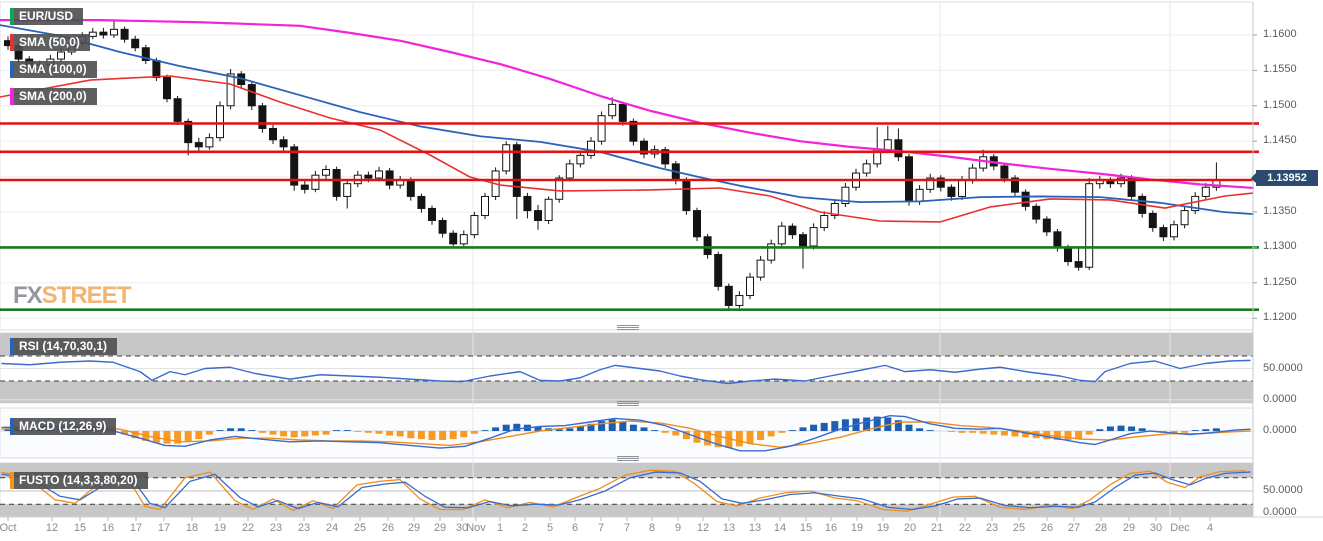 Image resolution: width=1323 pixels, height=541 pixels. I want to click on macd-badge: MACD (12,26,9), so click(63, 426).